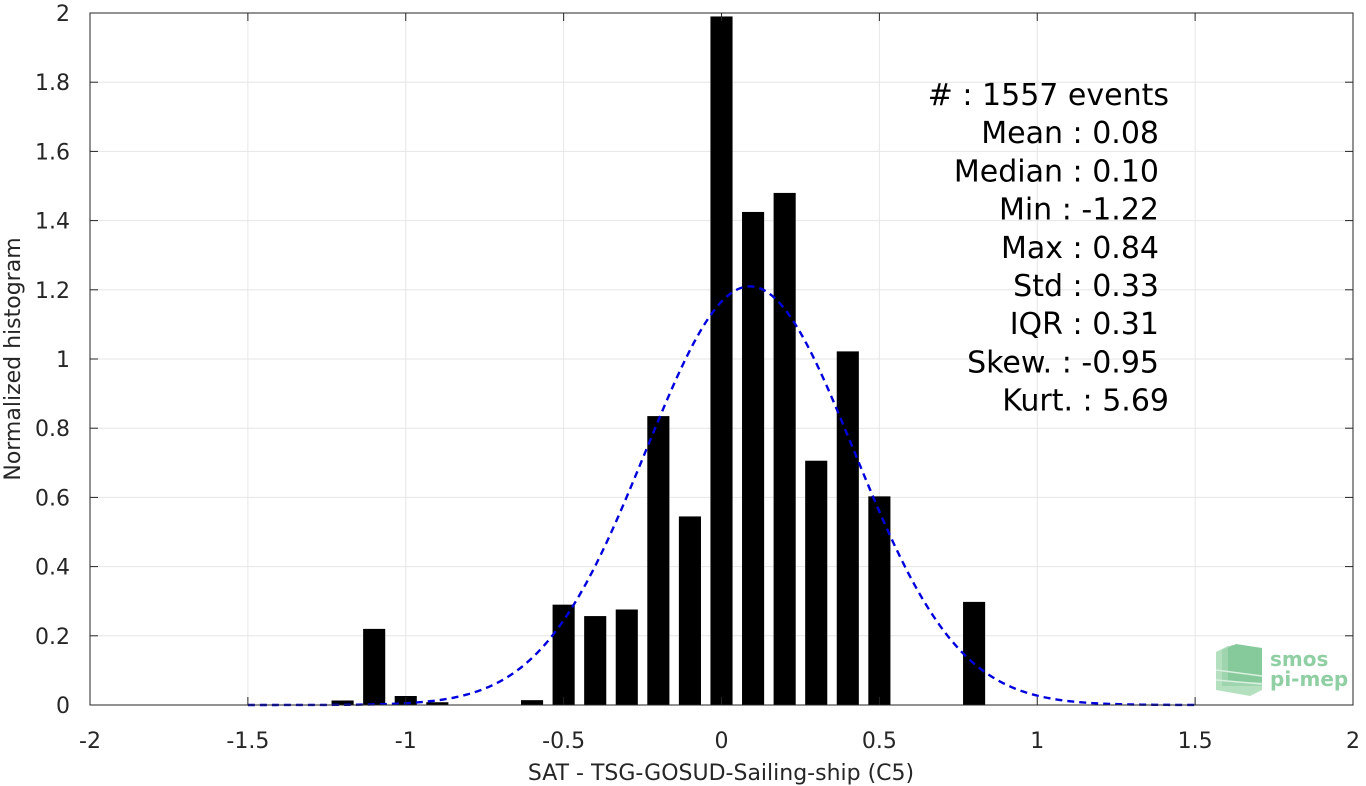 Image resolution: width=1366 pixels, height=786 pixels. I want to click on logo-line-1: smos, so click(1299, 659).